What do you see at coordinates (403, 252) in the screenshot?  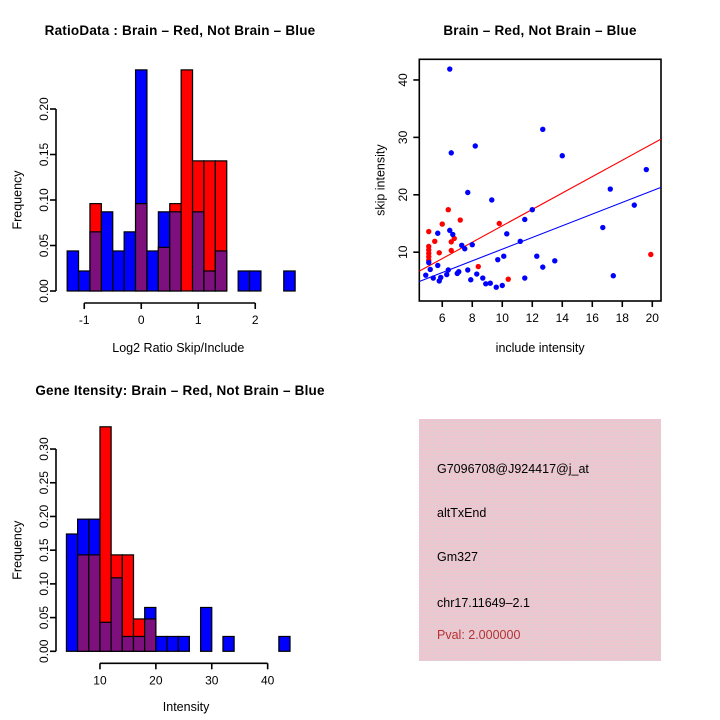 I see `y-axis-tick-label: 10` at bounding box center [403, 252].